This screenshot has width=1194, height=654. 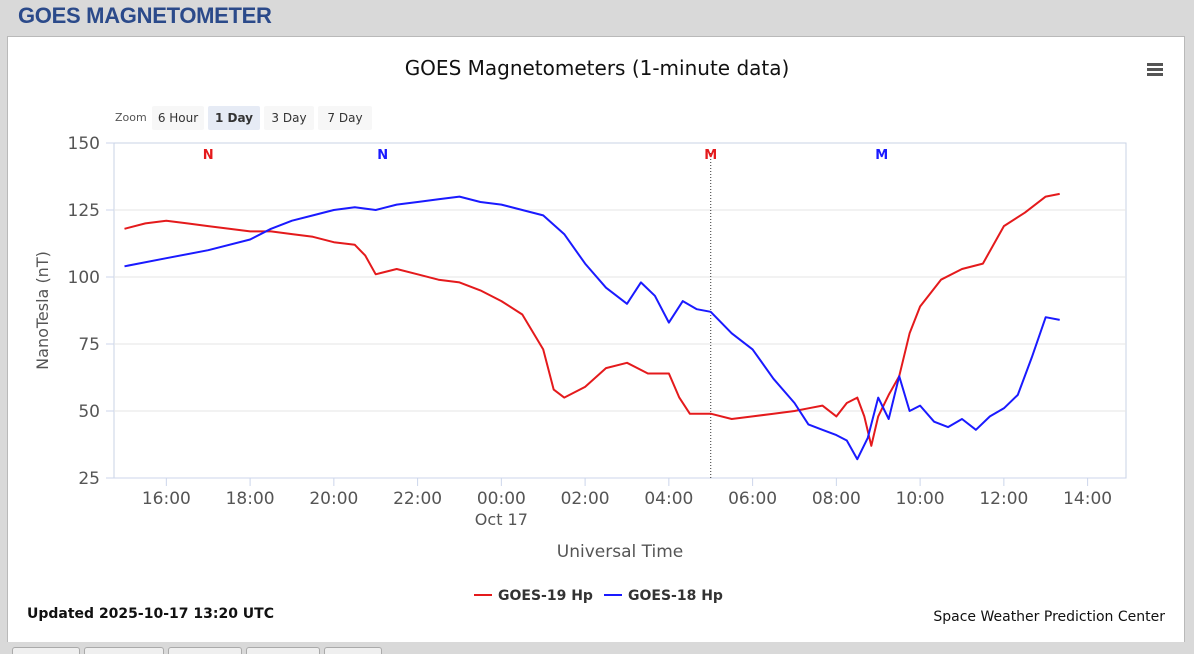 What do you see at coordinates (668, 499) in the screenshot?
I see `x-tick-label: 04:00` at bounding box center [668, 499].